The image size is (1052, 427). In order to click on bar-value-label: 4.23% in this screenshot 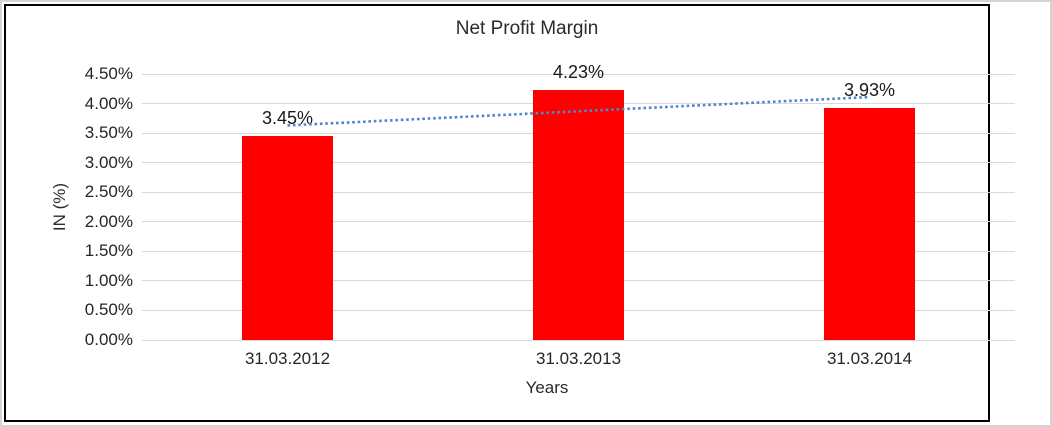, I will do `click(578, 71)`.